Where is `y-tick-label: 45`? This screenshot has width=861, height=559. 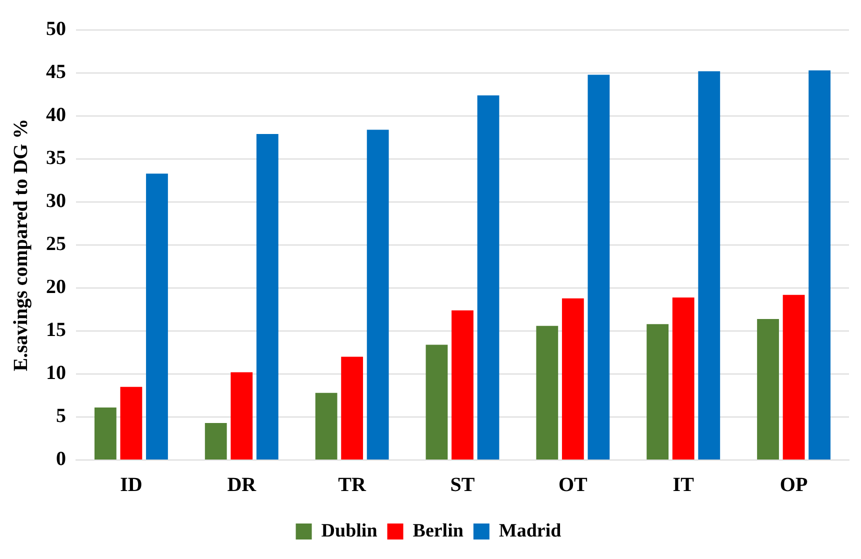
y-tick-label: 45 is located at coordinates (56, 72).